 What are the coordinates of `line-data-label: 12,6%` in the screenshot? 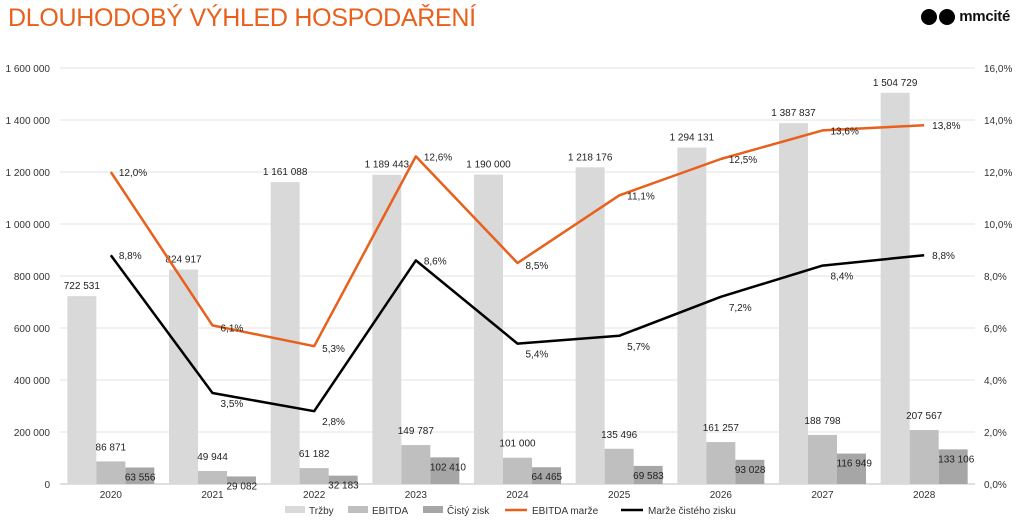 It's located at (438, 157).